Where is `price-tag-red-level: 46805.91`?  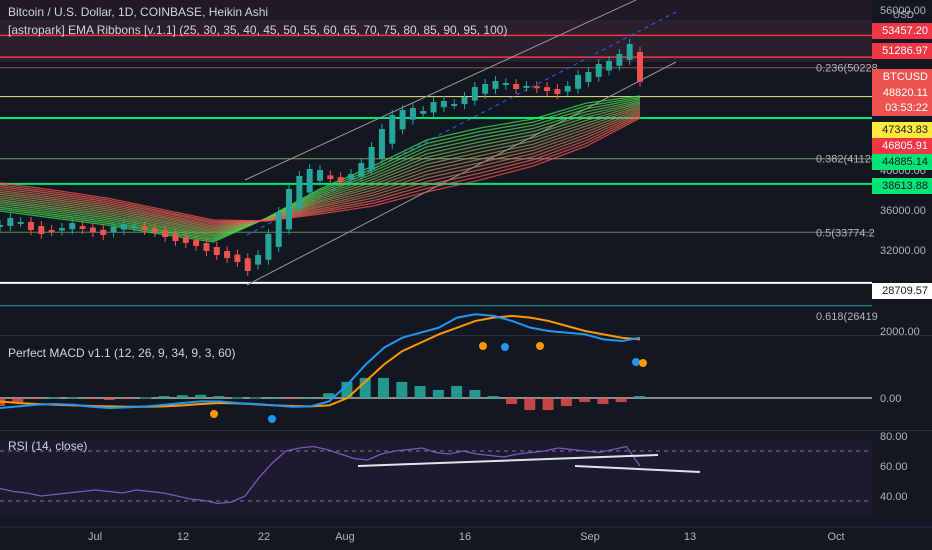 price-tag-red-level: 46805.91 is located at coordinates (902, 146).